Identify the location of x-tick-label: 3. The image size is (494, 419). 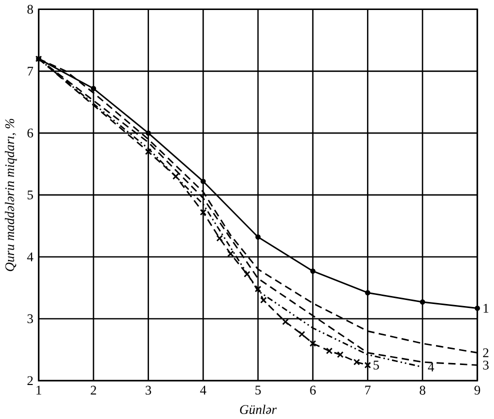
(149, 390).